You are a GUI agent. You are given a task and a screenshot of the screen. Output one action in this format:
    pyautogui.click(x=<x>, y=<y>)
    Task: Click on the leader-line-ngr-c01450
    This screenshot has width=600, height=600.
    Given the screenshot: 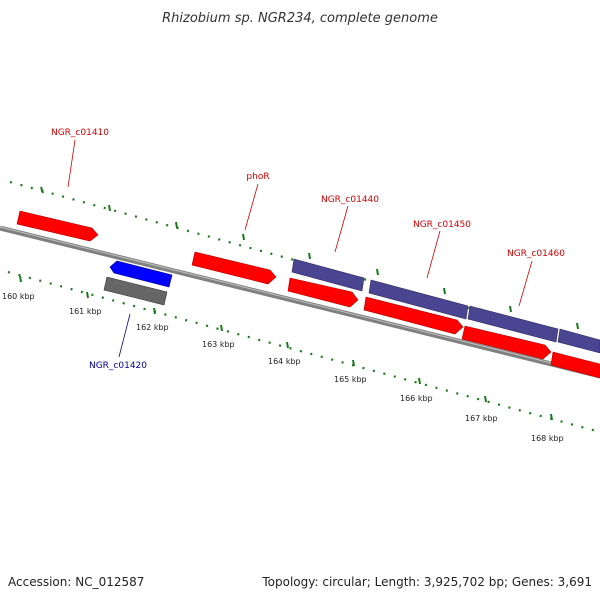 What is the action you would take?
    pyautogui.click(x=433, y=254)
    